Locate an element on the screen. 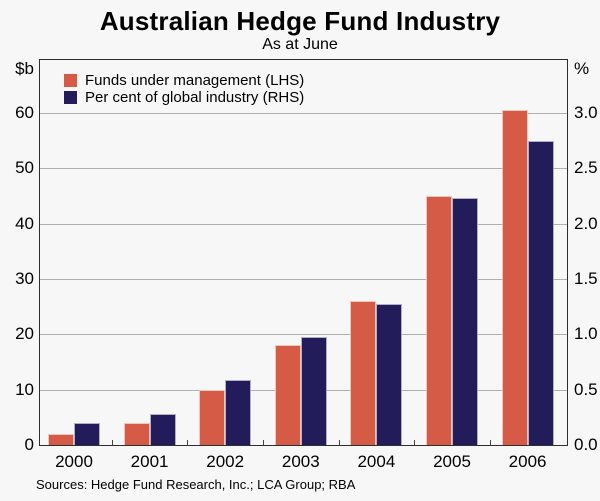 The image size is (600, 501). right-tick-label-3.0: 3.0 is located at coordinates (586, 112).